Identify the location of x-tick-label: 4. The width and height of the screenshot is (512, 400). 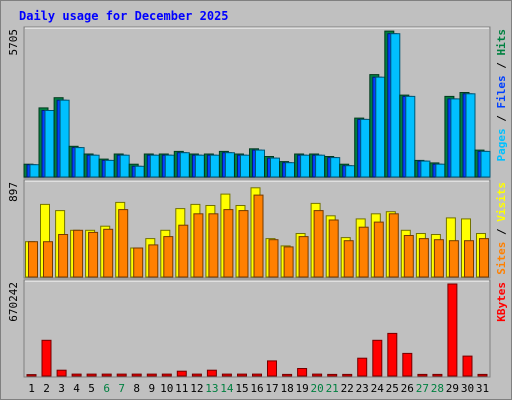
(76, 388).